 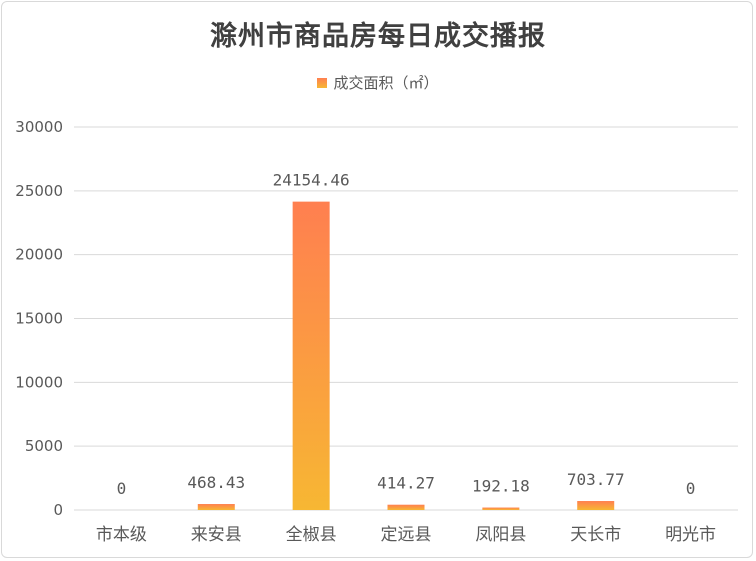 What do you see at coordinates (406, 483) in the screenshot?
I see `data-label: 414.27` at bounding box center [406, 483].